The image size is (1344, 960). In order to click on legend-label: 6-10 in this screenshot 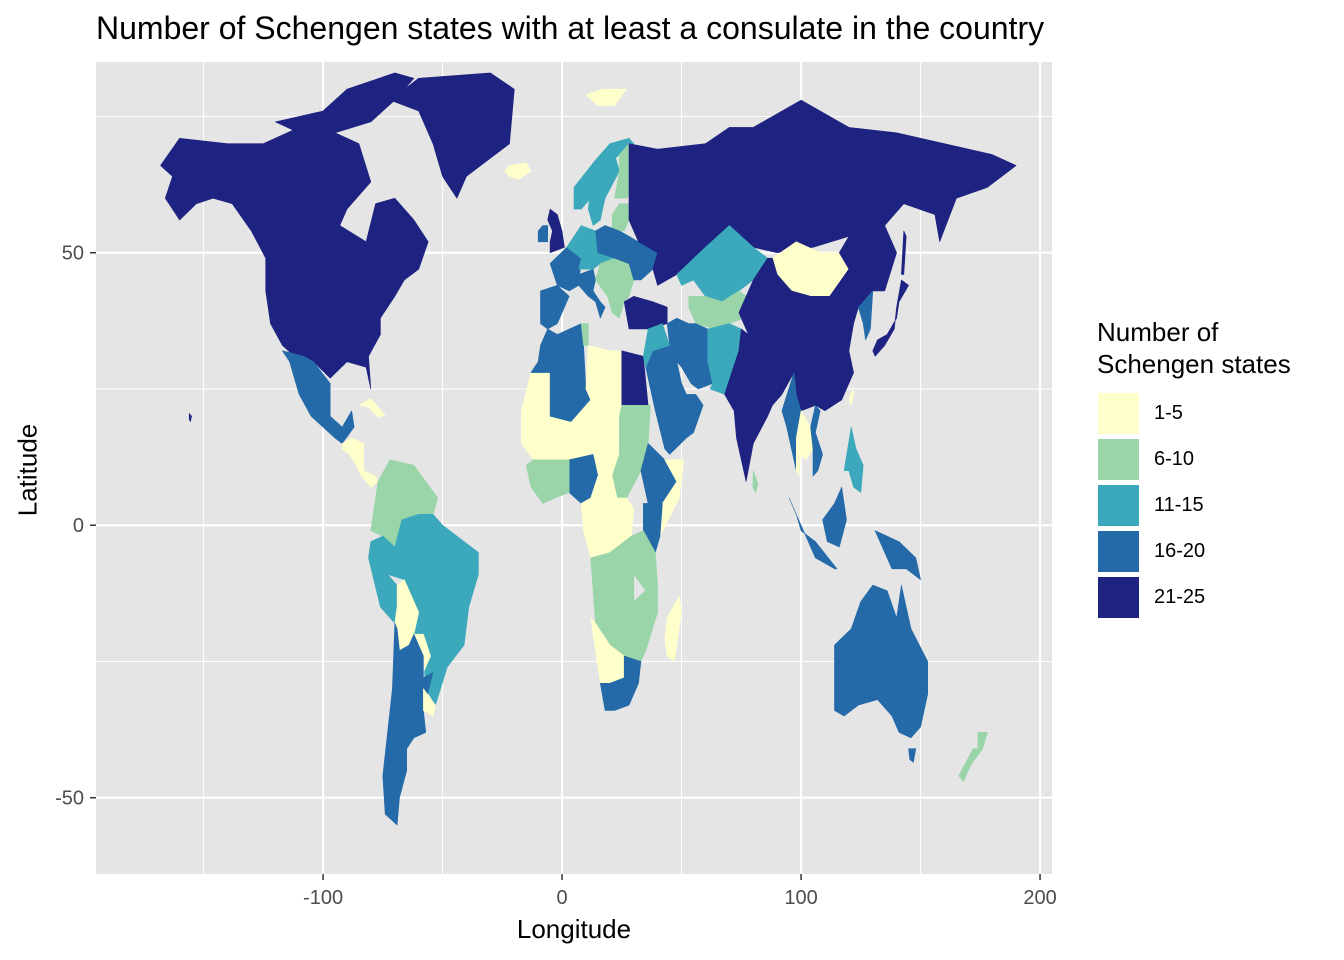, I will do `click(1174, 458)`.